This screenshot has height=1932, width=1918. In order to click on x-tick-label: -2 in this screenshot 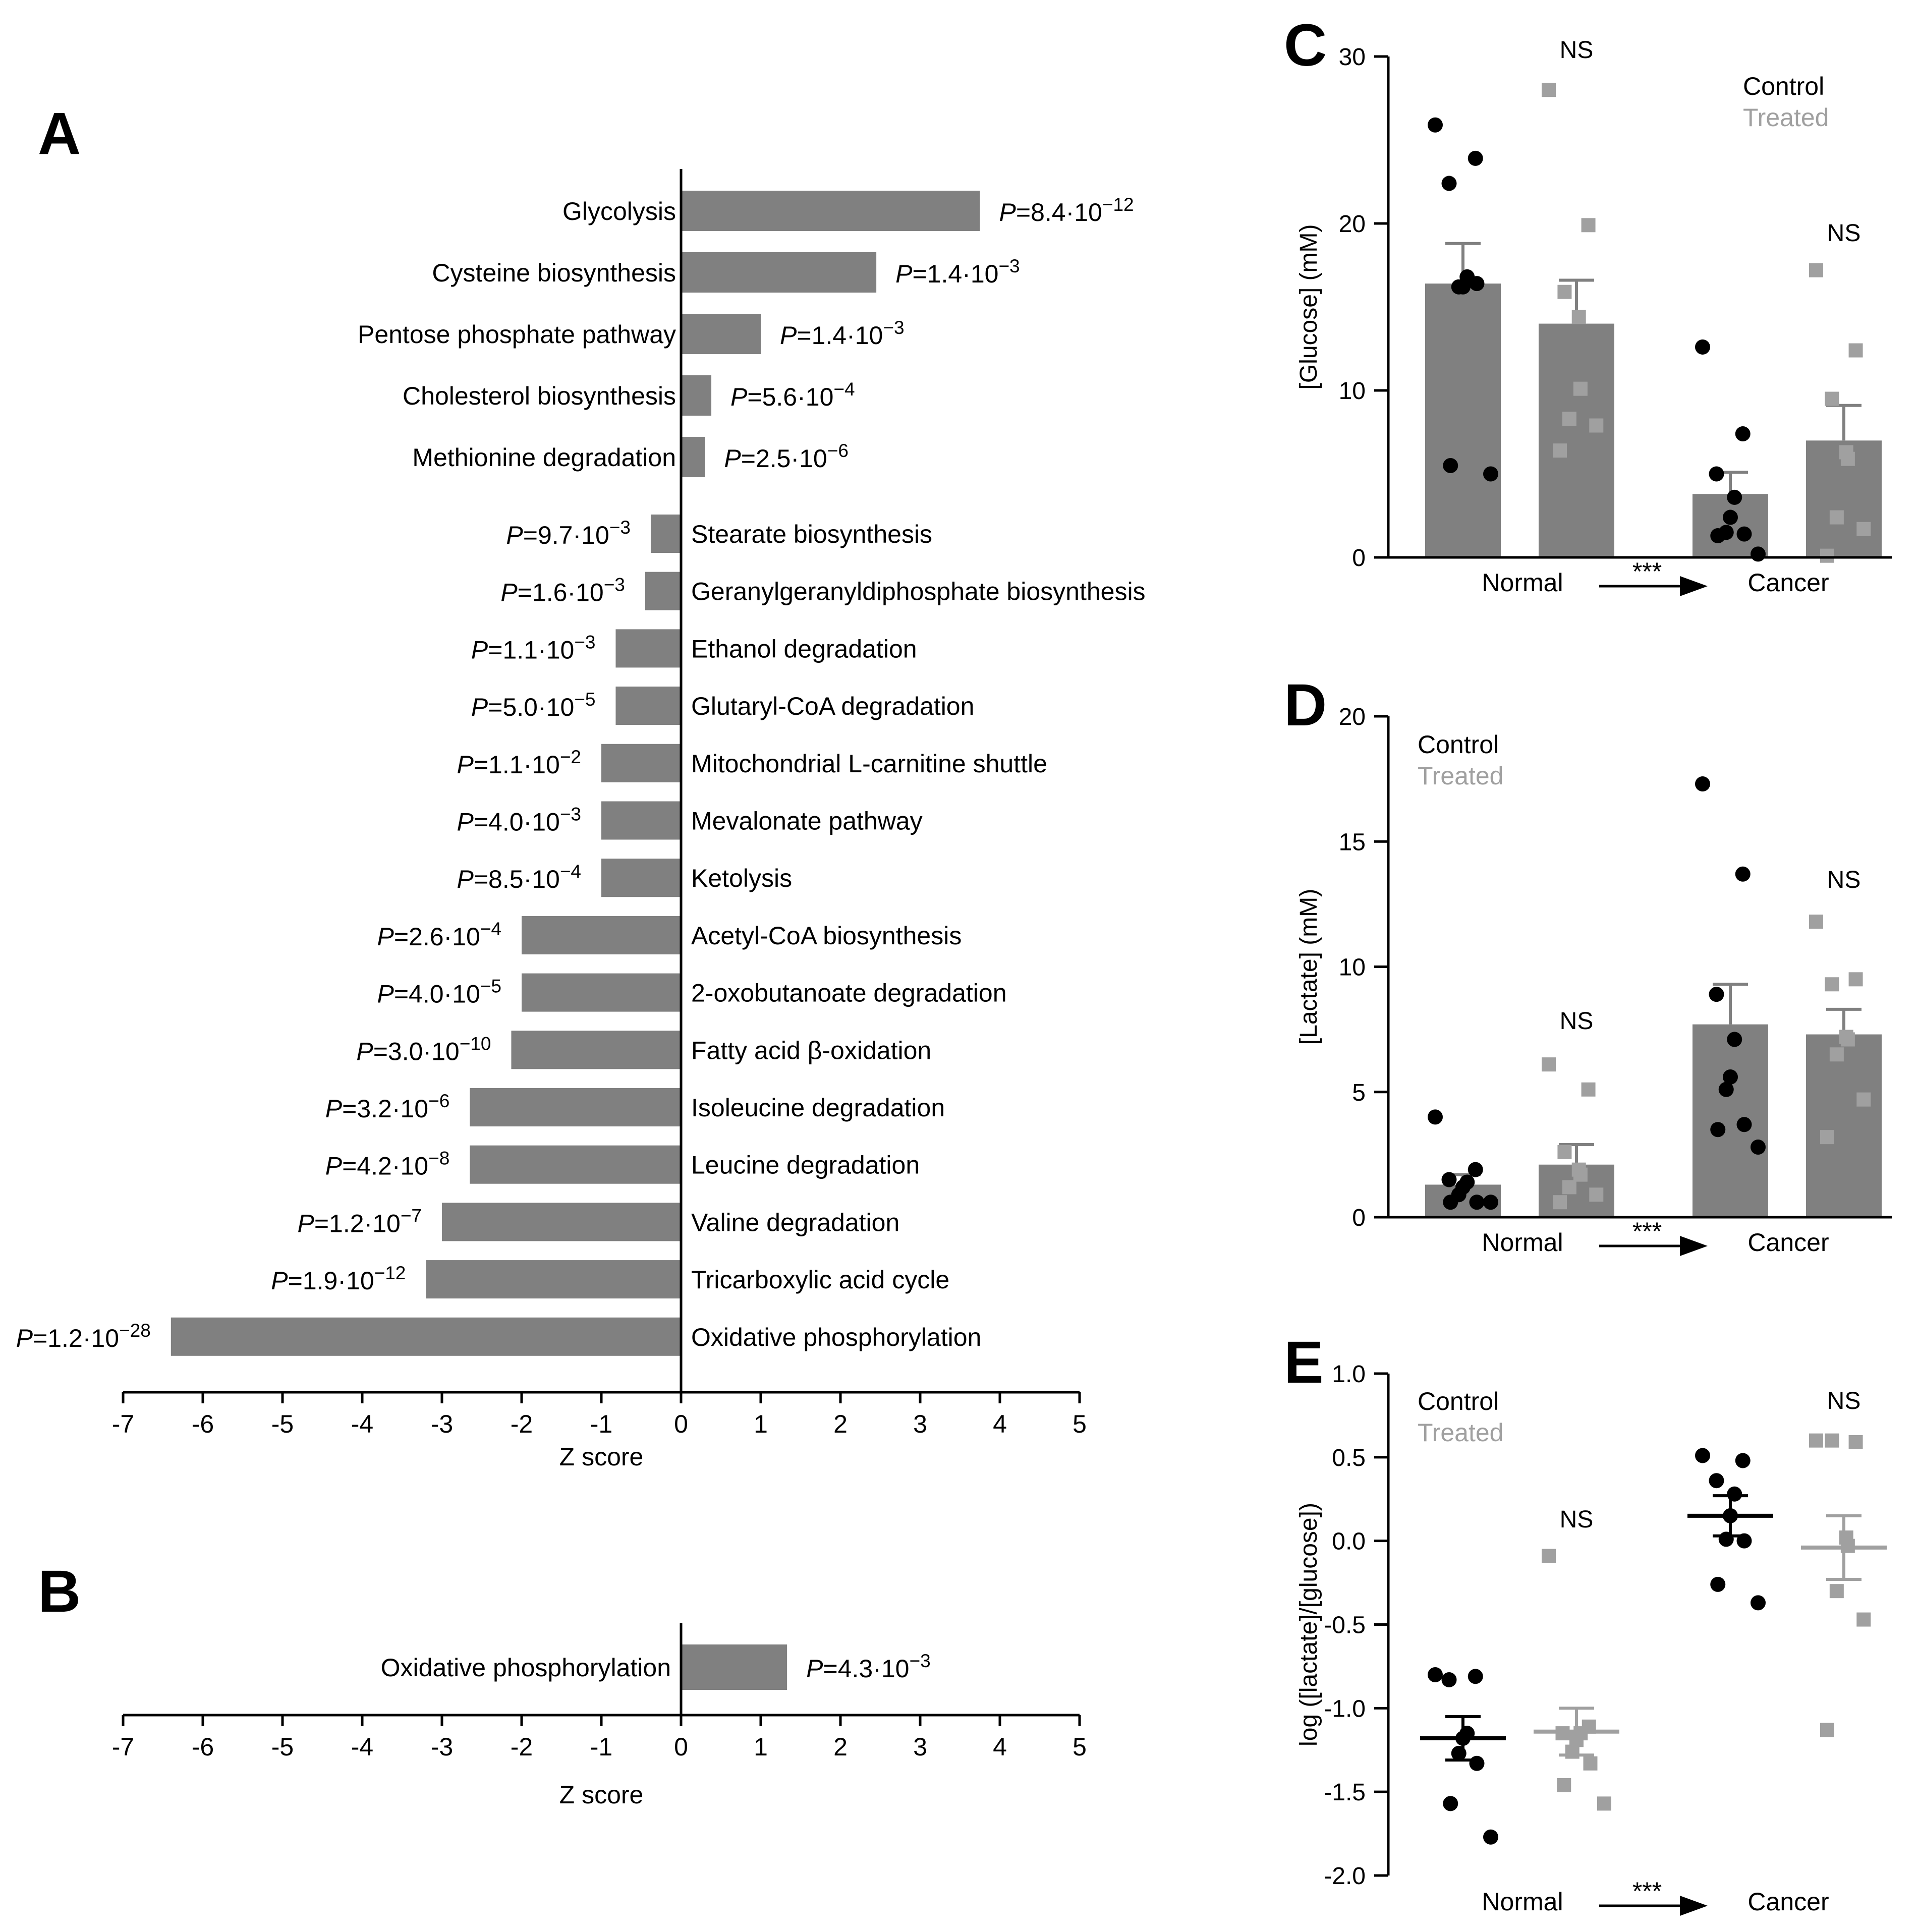, I will do `click(522, 1424)`.